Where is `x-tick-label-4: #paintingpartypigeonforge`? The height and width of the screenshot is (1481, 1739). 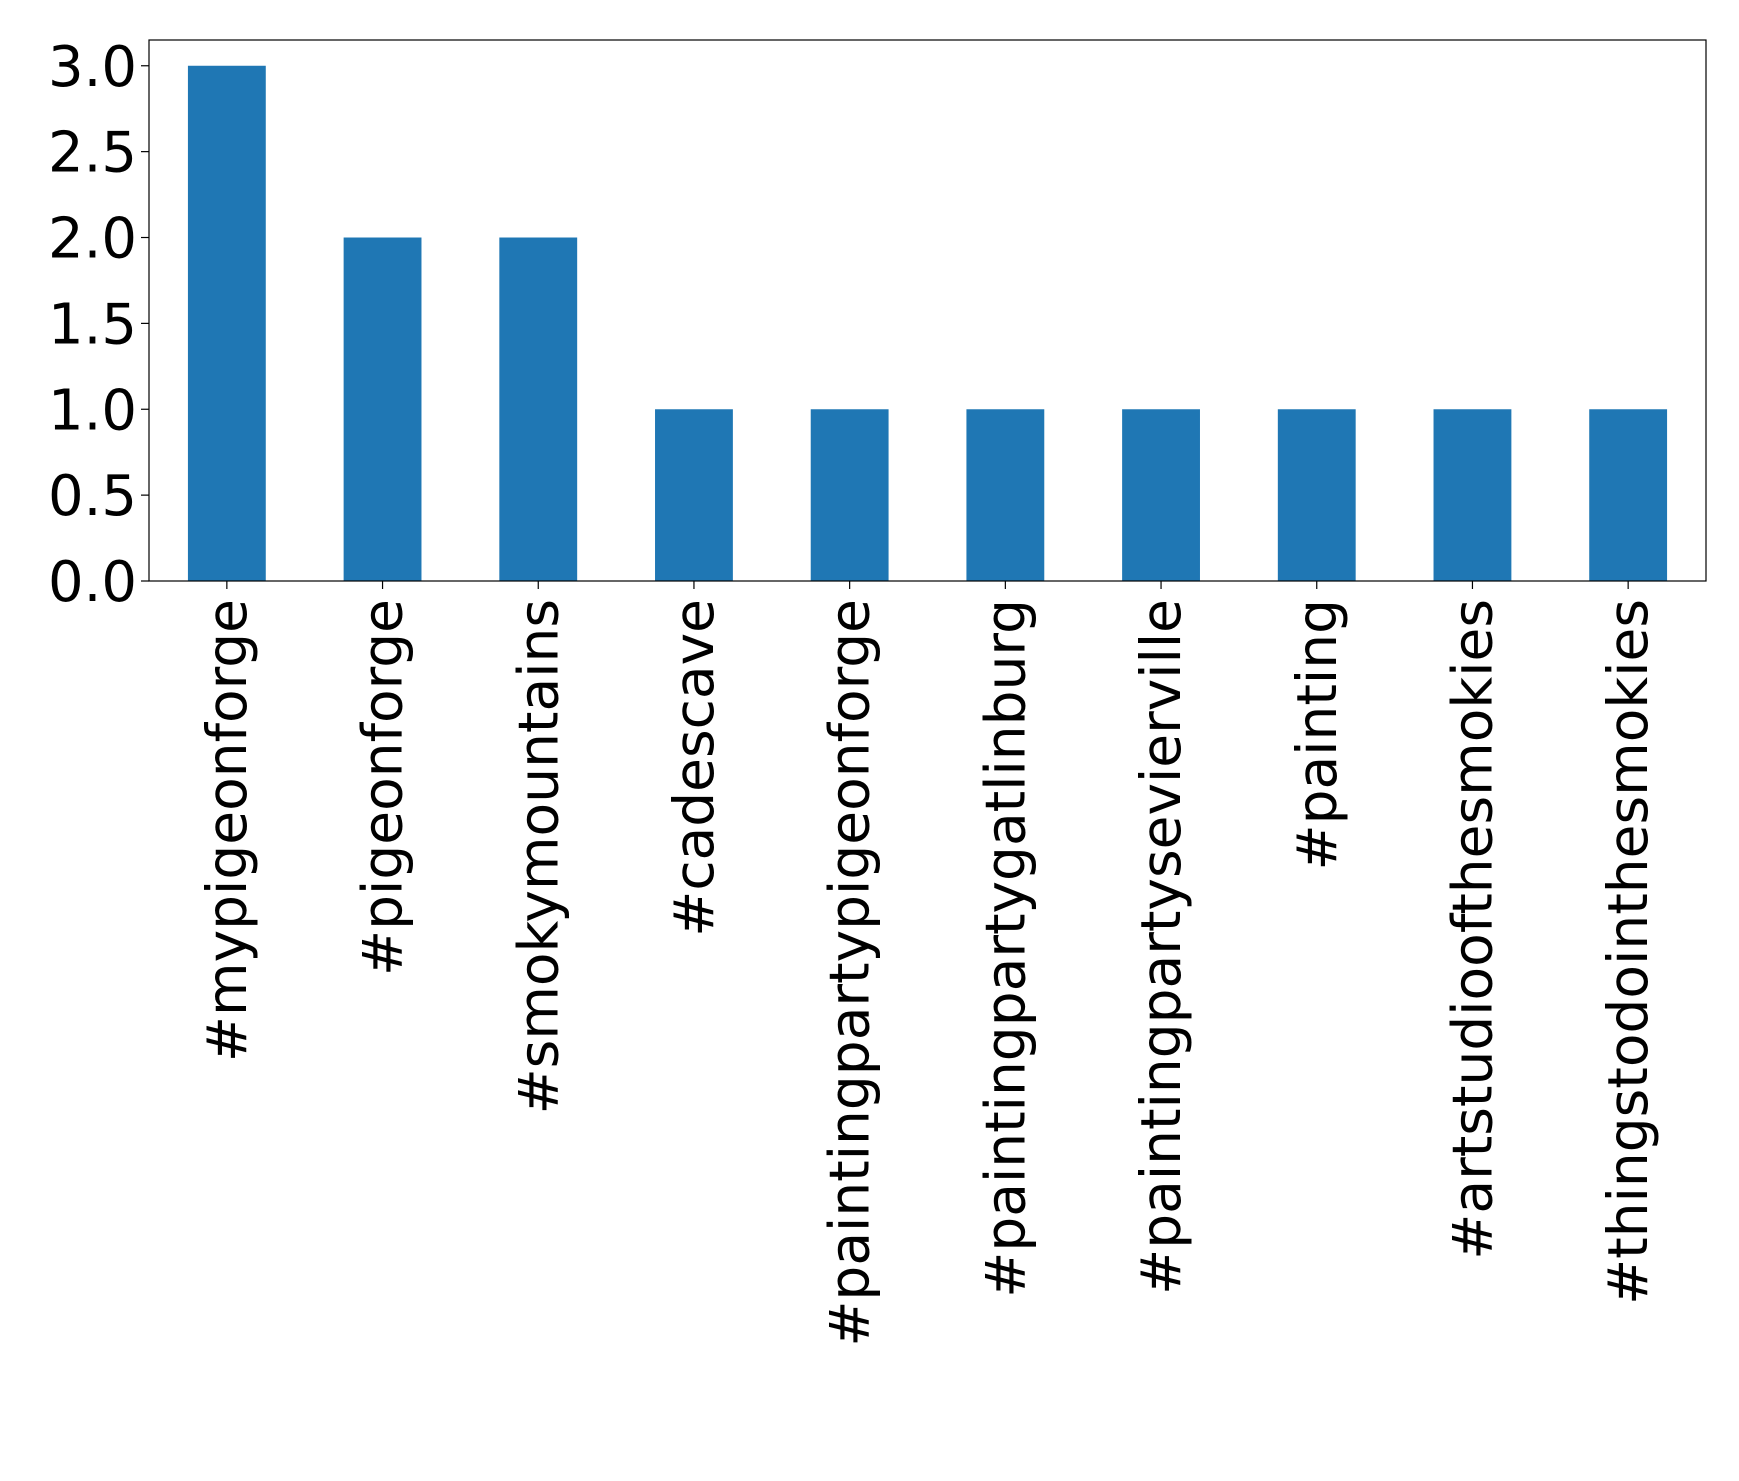
x-tick-label-4: #paintingpartypigeonforge is located at coordinates (850, 973).